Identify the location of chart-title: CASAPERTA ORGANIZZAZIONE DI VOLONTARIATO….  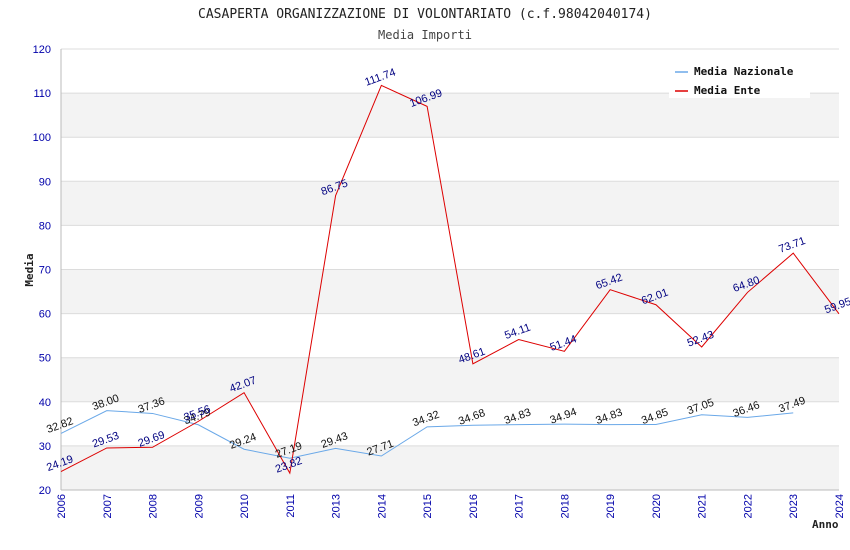
(425, 14).